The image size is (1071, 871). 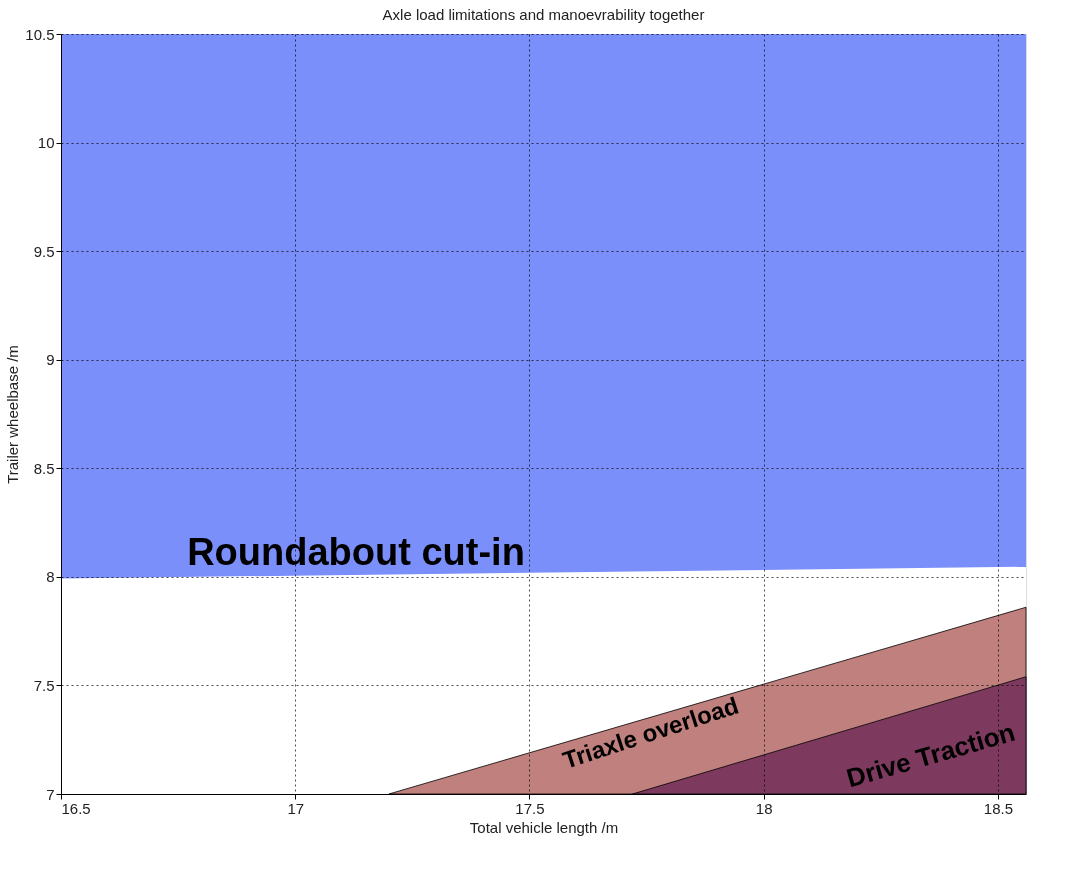 What do you see at coordinates (46, 143) in the screenshot?
I see `y-tick-label: 10` at bounding box center [46, 143].